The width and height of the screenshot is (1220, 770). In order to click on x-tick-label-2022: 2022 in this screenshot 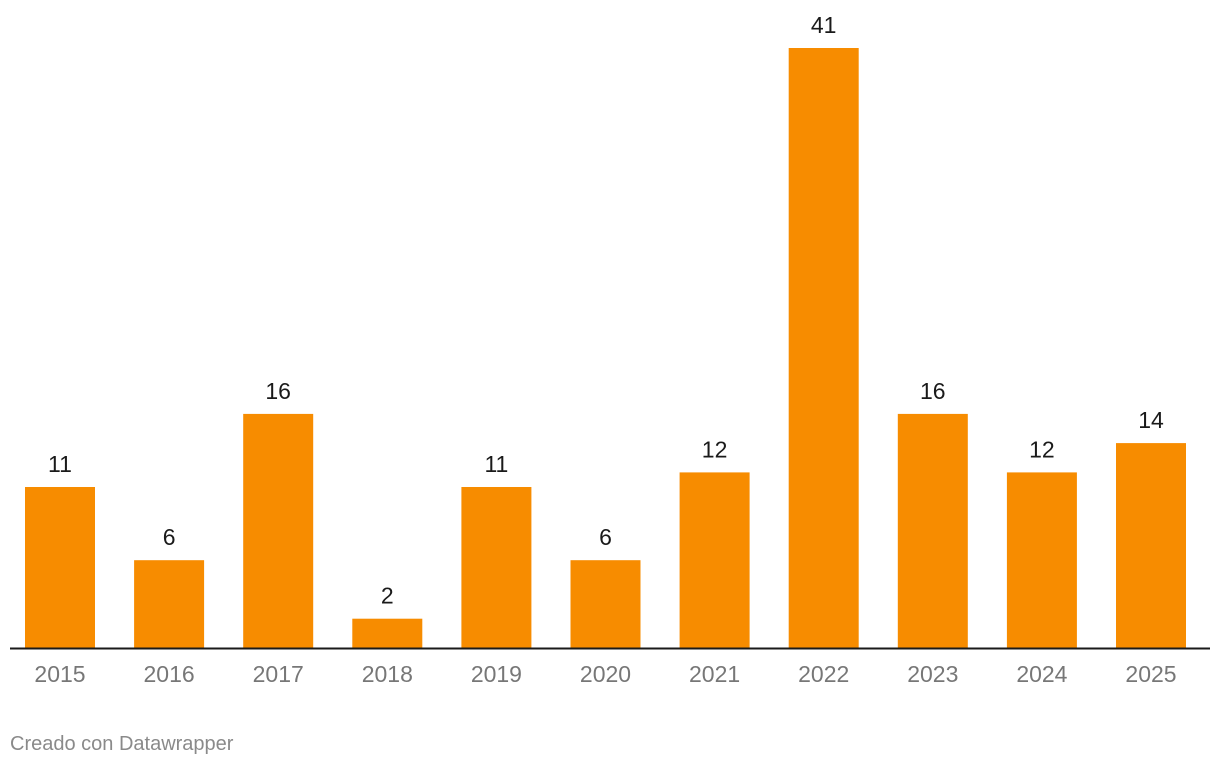, I will do `click(823, 674)`.